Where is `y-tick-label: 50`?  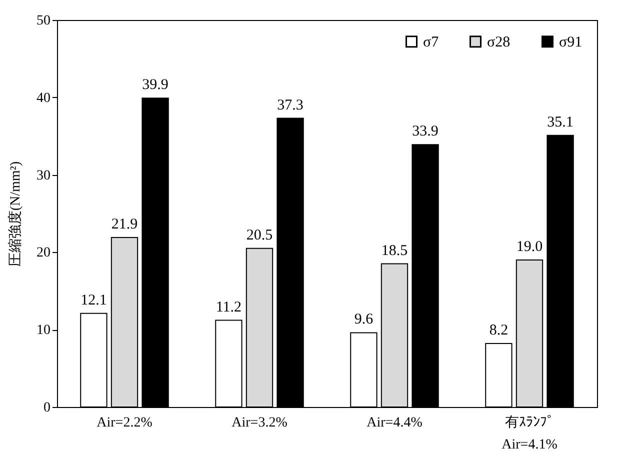
y-tick-label: 50 is located at coordinates (43, 21).